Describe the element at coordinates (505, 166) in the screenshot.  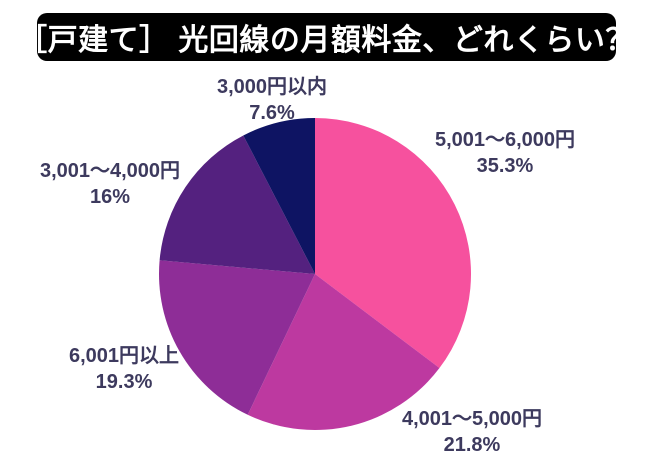
I see `pie-label-percent: 35.3%` at that location.